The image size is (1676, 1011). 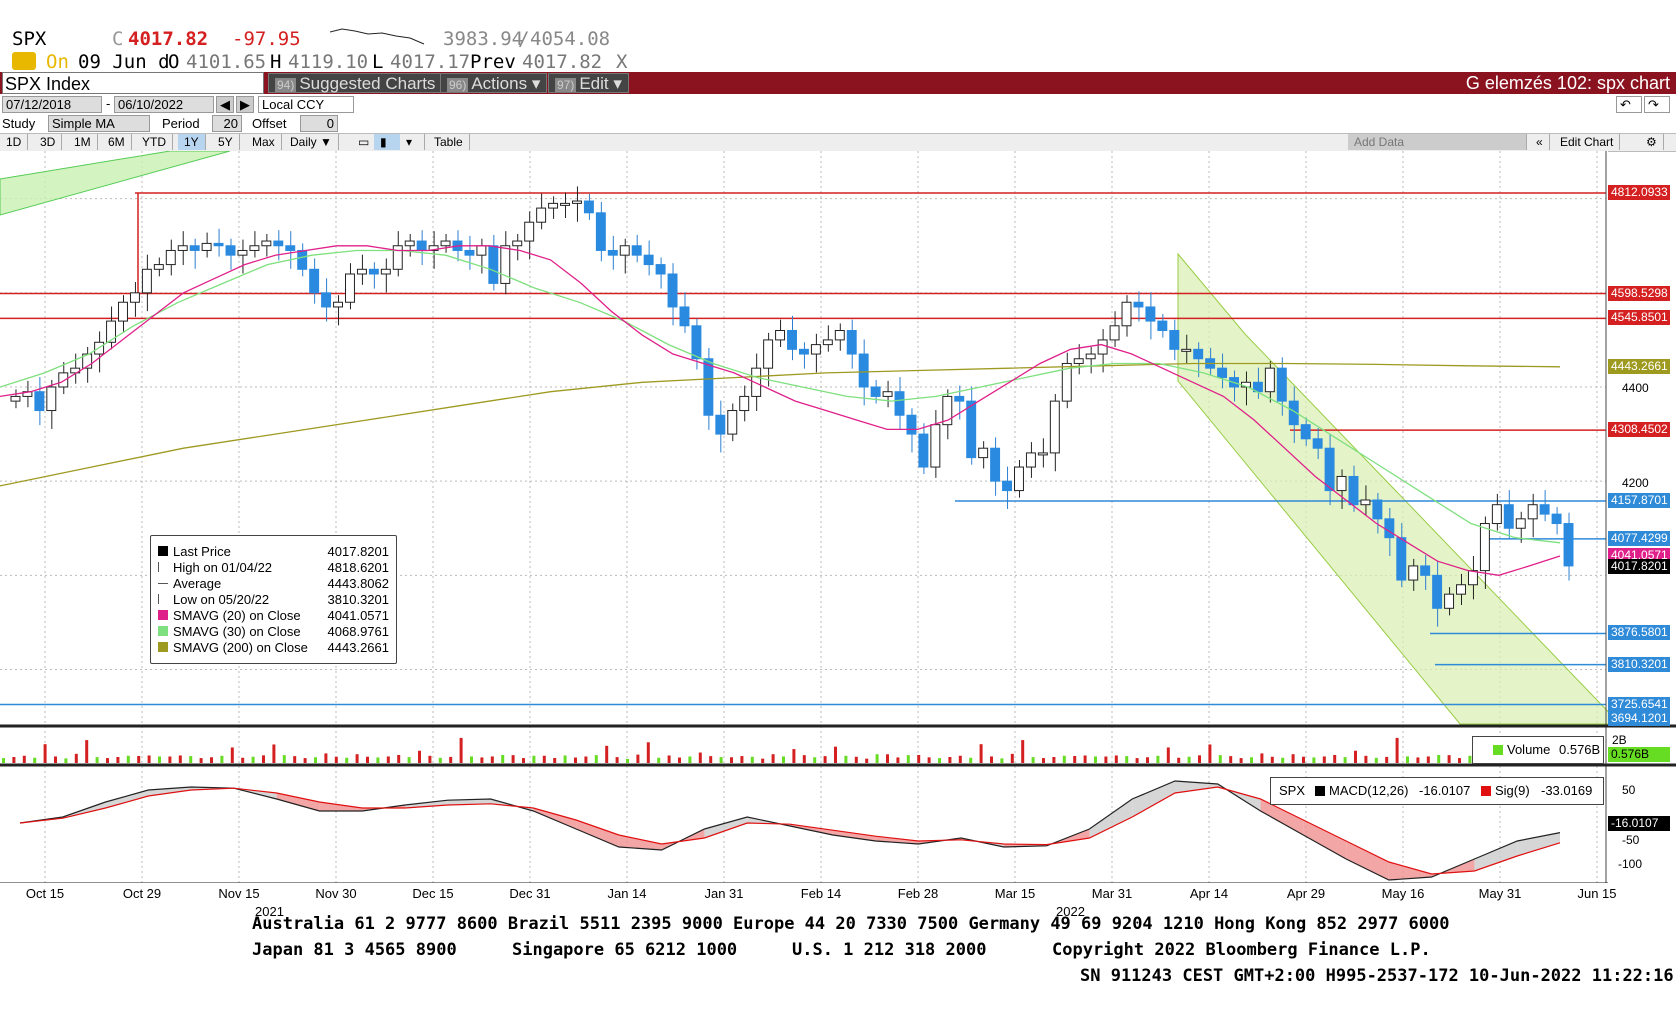 I want to click on legend-low: Low on 05/20/22 3810.3201, so click(x=273, y=599).